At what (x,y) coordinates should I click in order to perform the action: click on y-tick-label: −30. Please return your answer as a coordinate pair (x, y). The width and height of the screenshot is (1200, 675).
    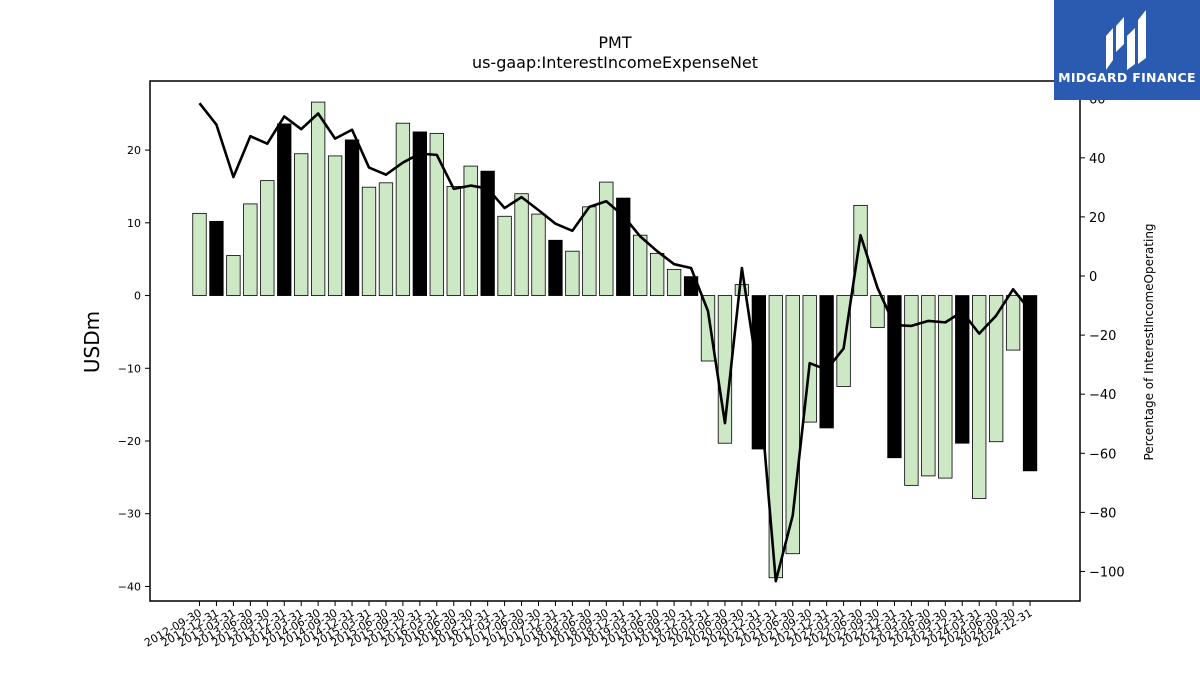
    Looking at the image, I should click on (129, 514).